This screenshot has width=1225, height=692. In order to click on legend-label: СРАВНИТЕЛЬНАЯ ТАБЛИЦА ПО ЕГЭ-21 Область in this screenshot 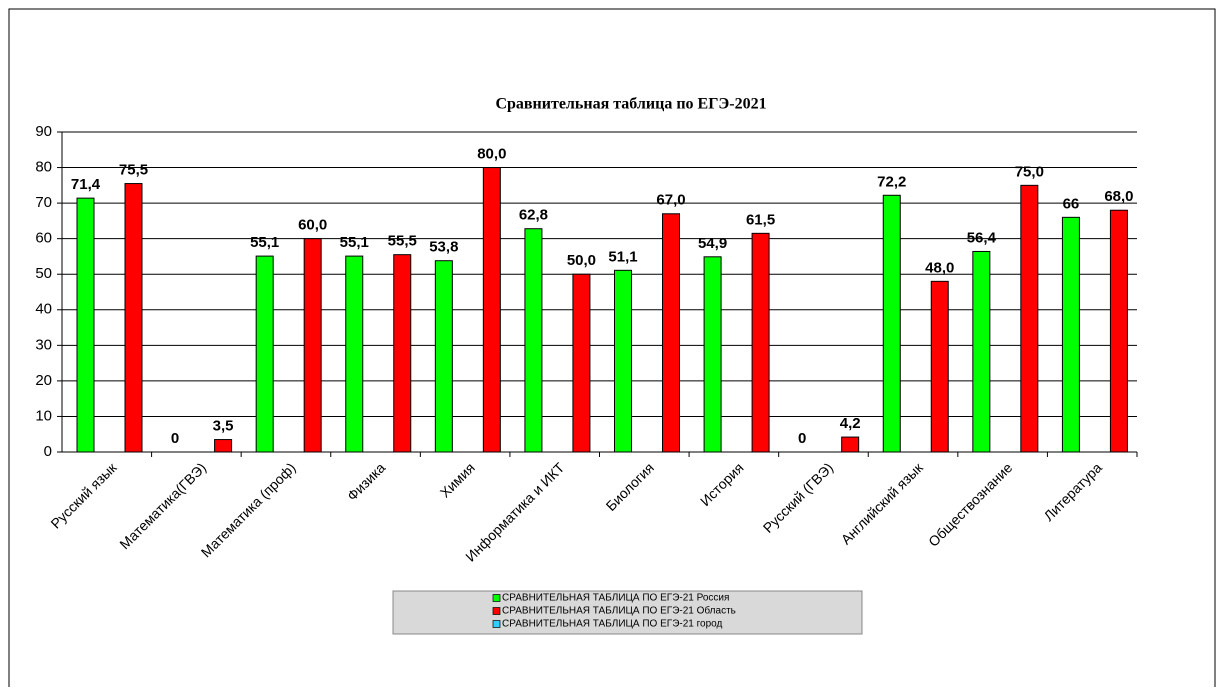, I will do `click(619, 611)`.